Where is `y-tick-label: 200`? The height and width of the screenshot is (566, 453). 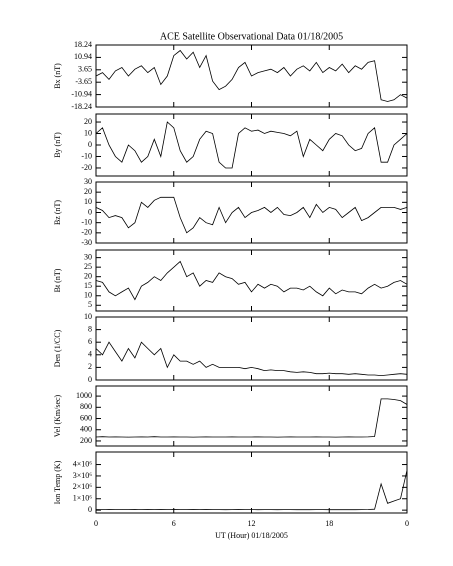 y-tick-label: 200 is located at coordinates (86, 440).